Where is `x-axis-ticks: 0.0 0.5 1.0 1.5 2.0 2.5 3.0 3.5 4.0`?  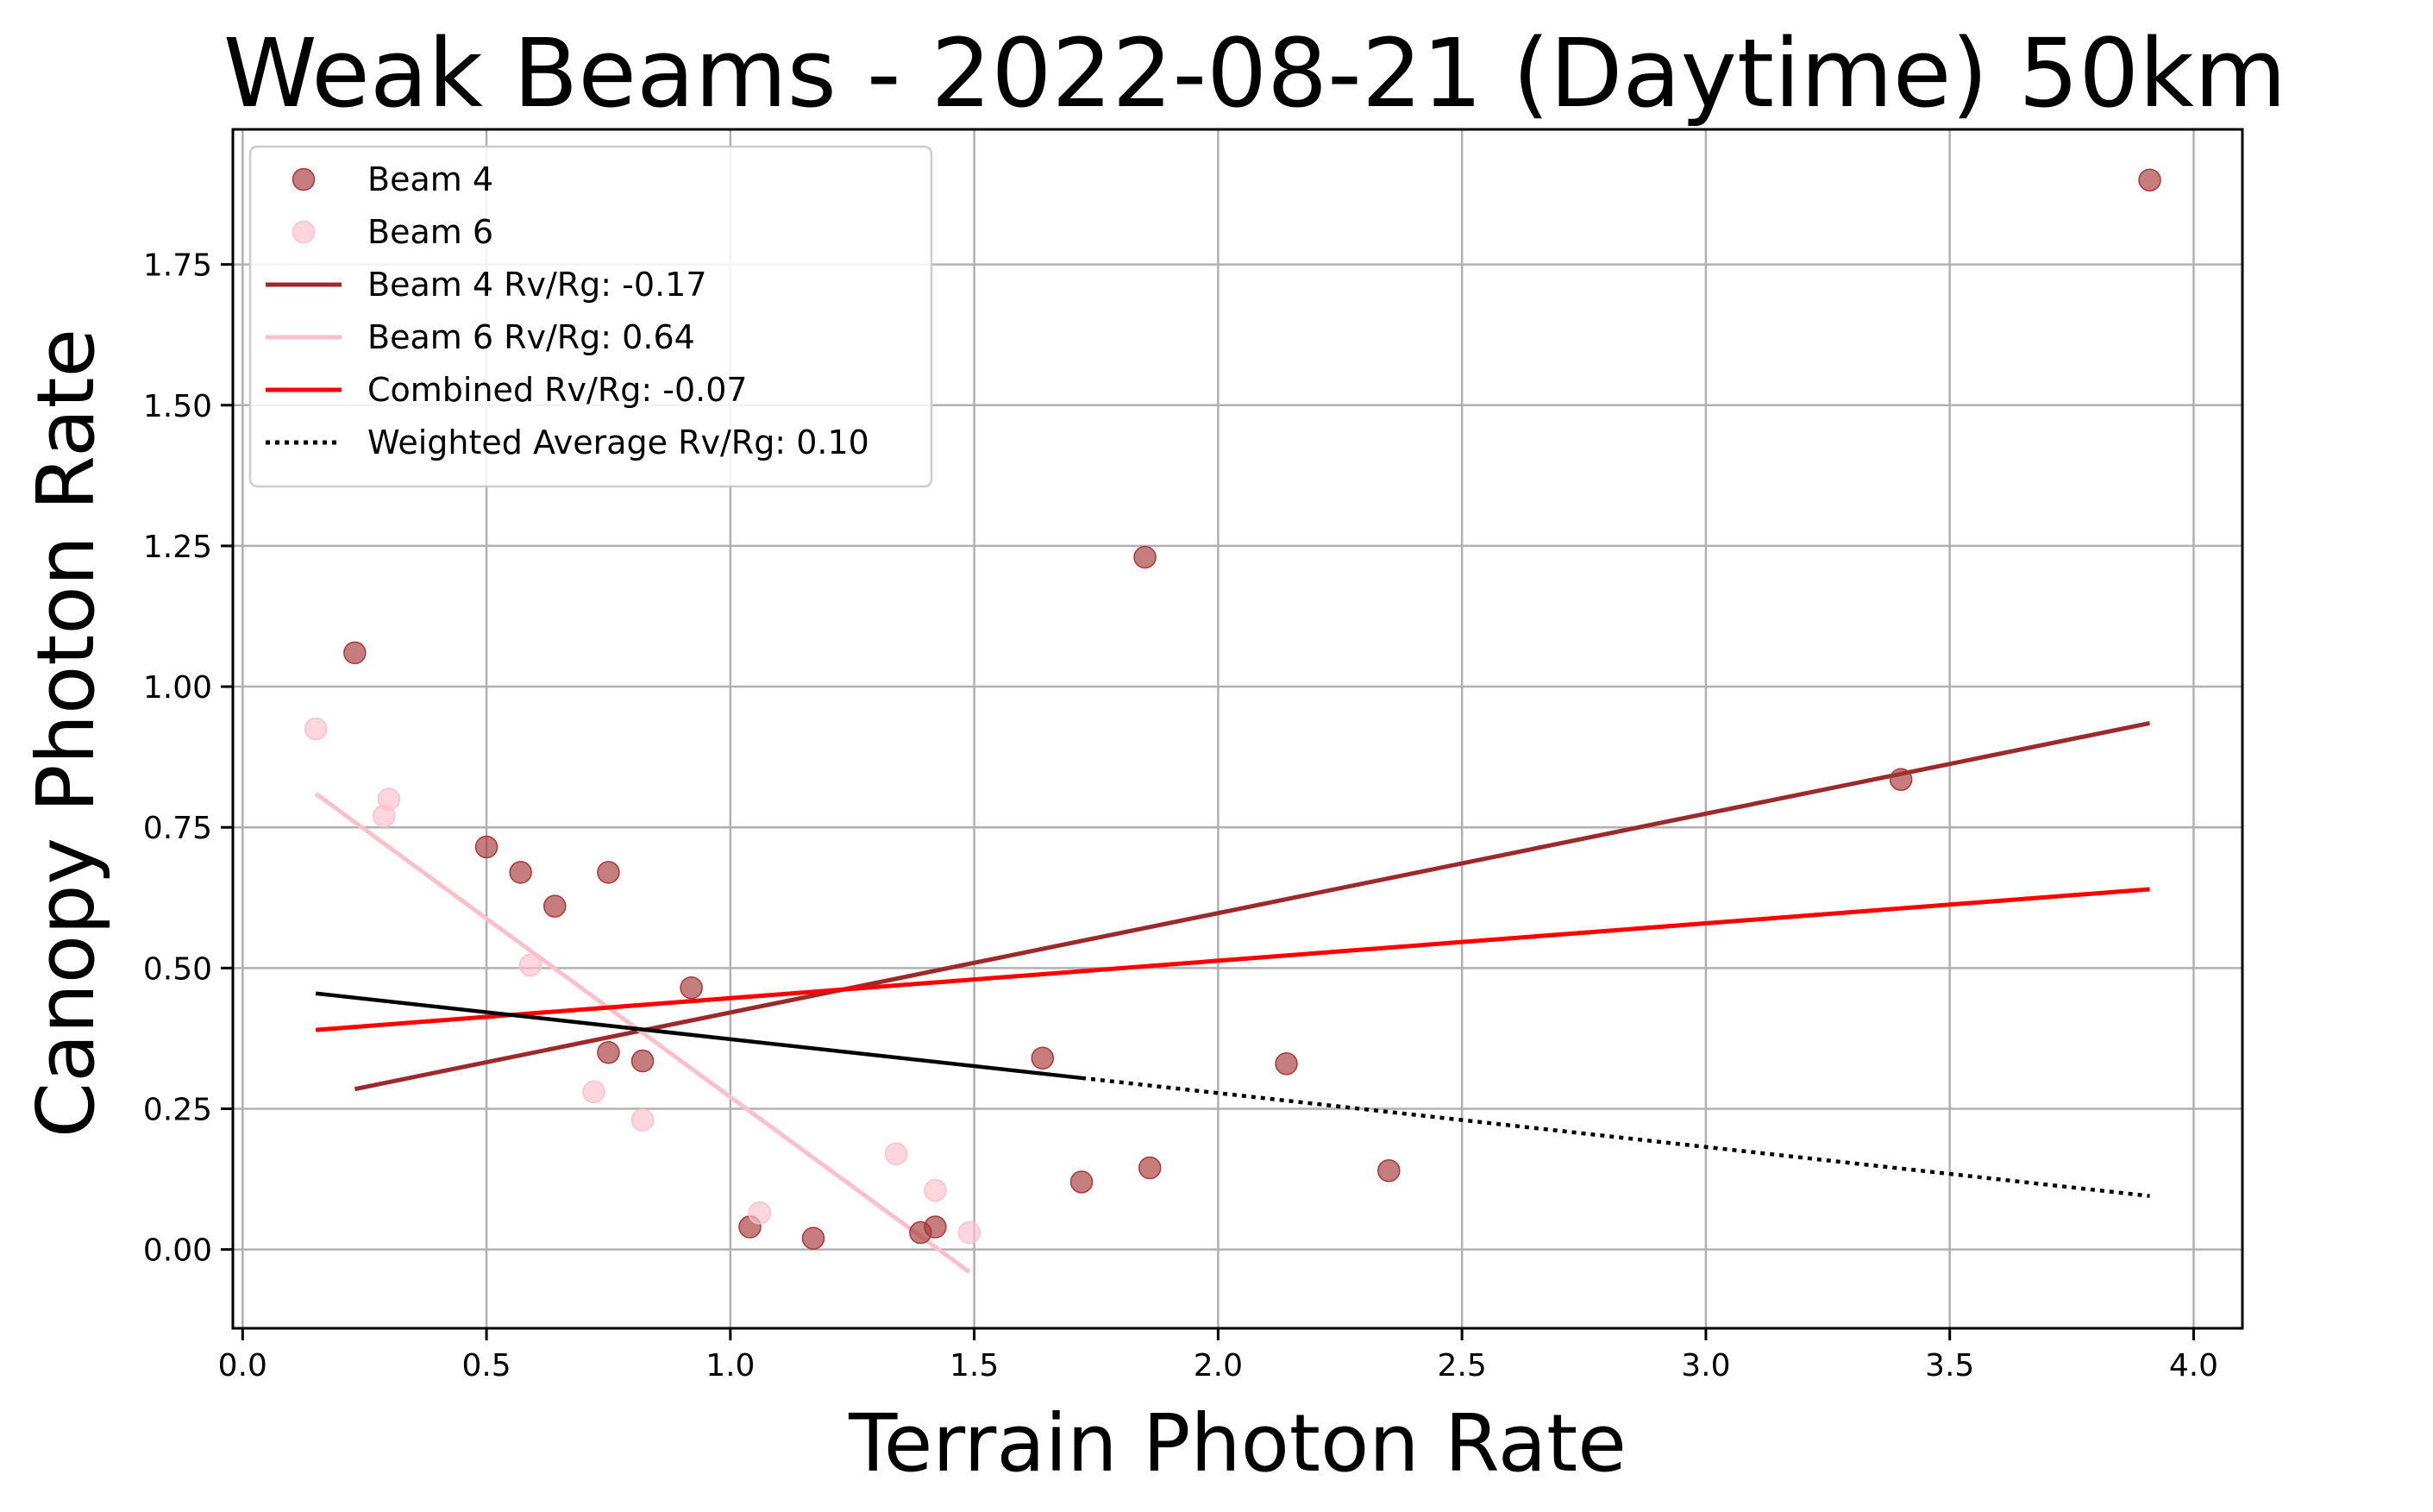 x-axis-ticks: 0.0 0.5 1.0 1.5 2.0 2.5 3.0 3.5 4.0 is located at coordinates (1218, 1355).